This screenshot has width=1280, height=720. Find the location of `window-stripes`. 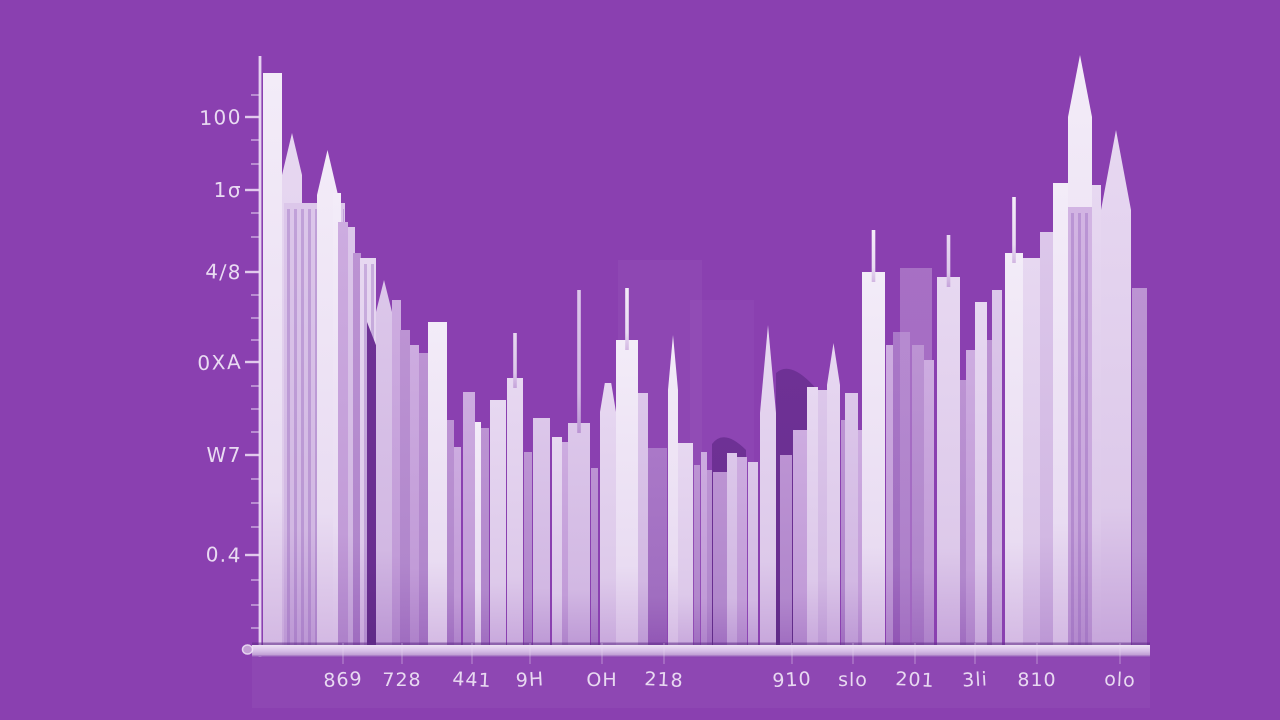

window-stripes is located at coordinates (1080, 433).